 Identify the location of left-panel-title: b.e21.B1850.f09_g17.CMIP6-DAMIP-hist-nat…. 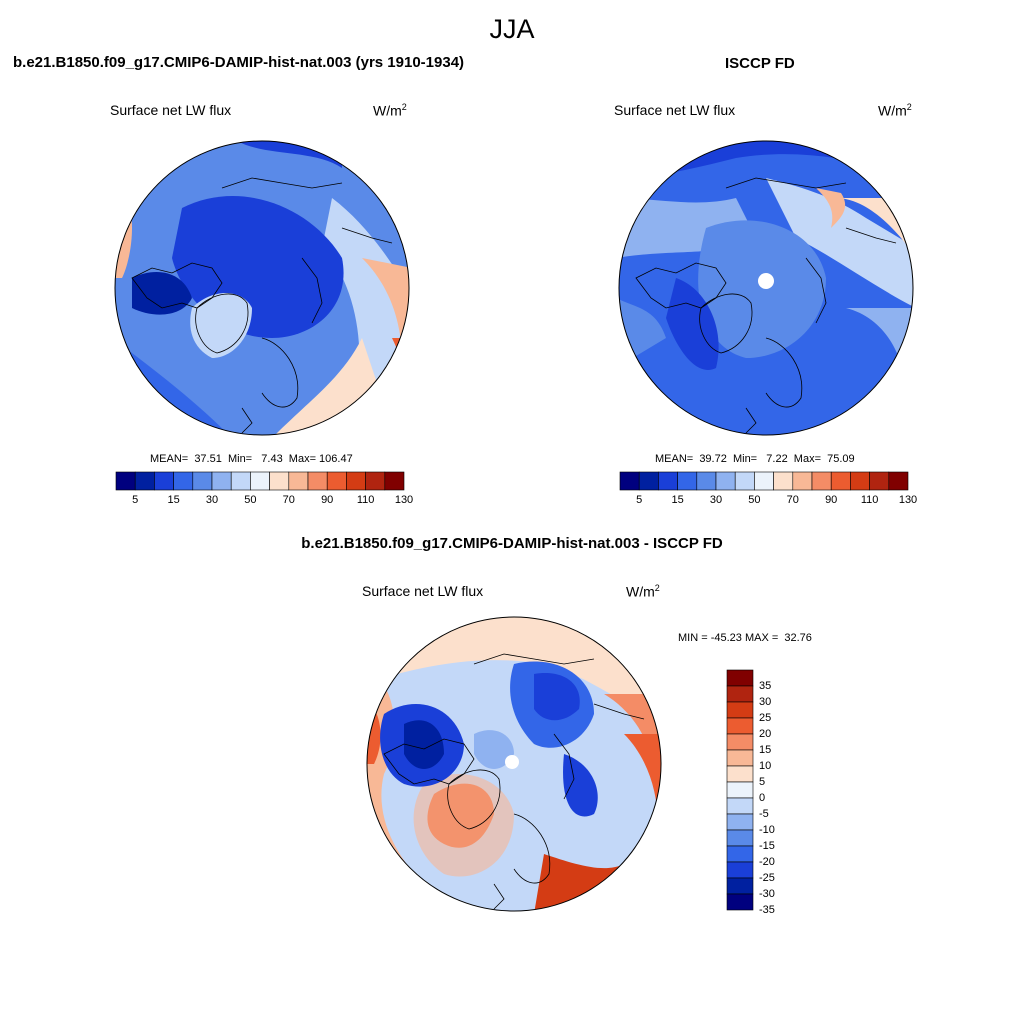
(239, 62).